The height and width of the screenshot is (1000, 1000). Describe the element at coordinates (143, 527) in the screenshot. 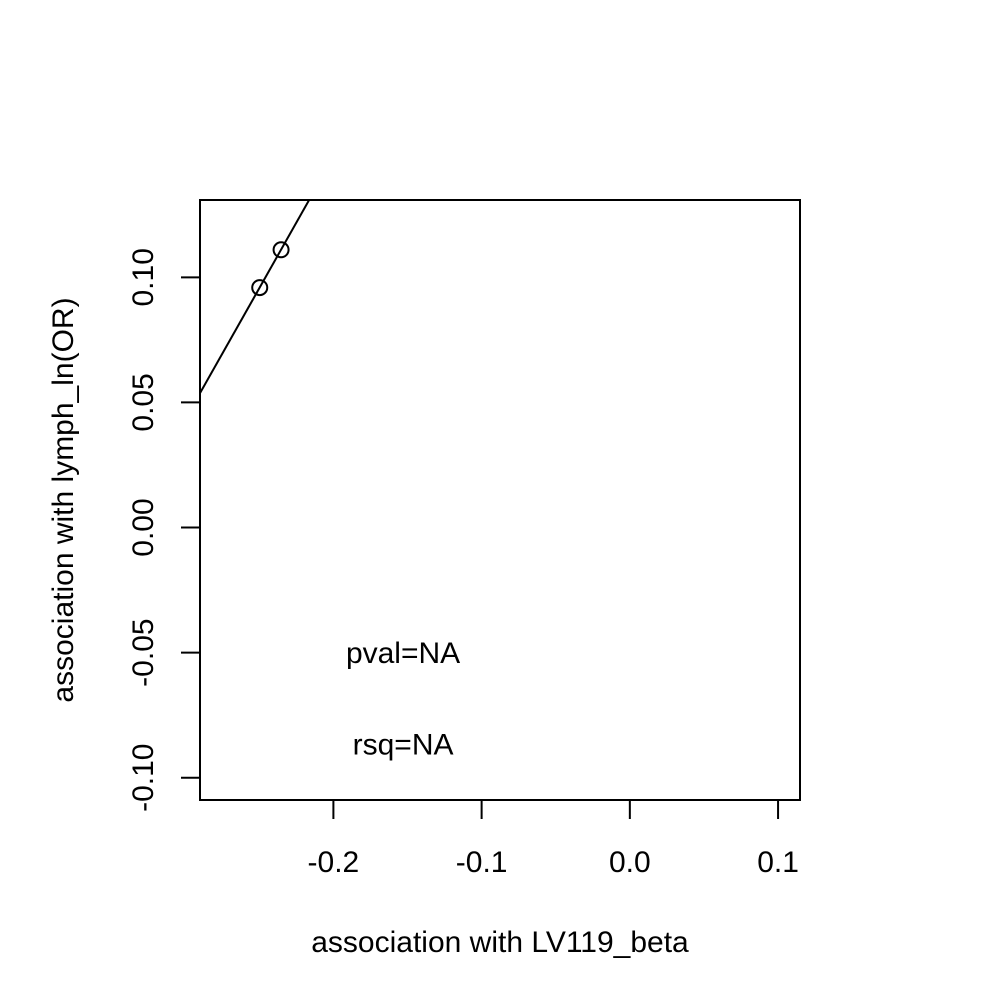

I see `y-tick-label: 0.00` at that location.